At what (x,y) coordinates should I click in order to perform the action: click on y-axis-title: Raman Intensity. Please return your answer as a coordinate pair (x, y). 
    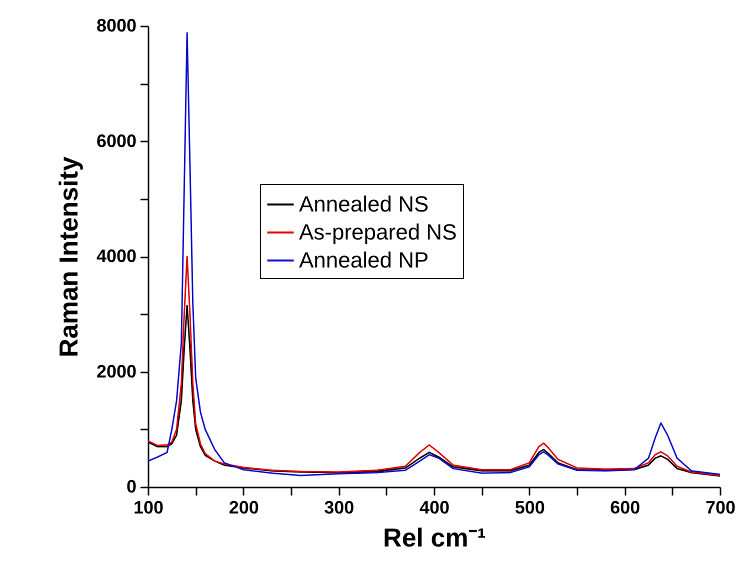
    Looking at the image, I should click on (68, 257).